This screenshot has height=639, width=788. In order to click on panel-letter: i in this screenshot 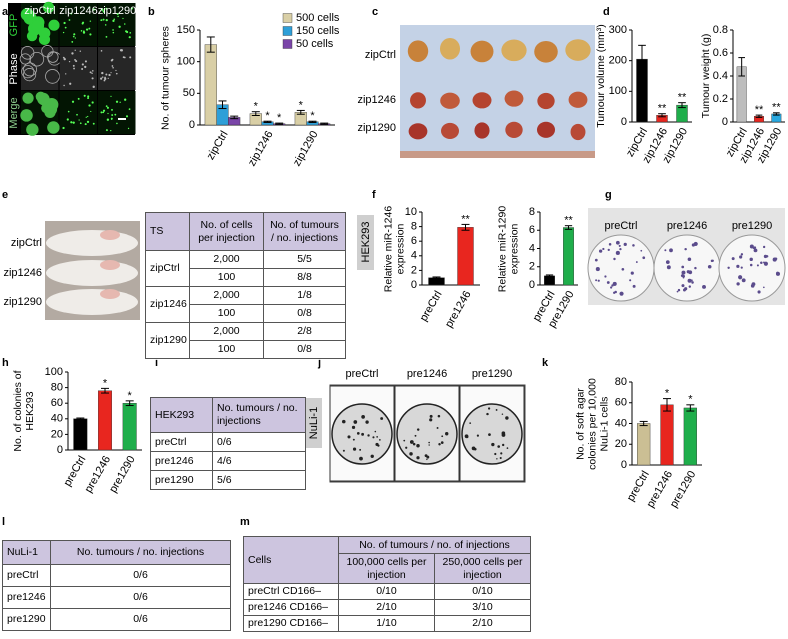, I will do `click(156, 363)`.